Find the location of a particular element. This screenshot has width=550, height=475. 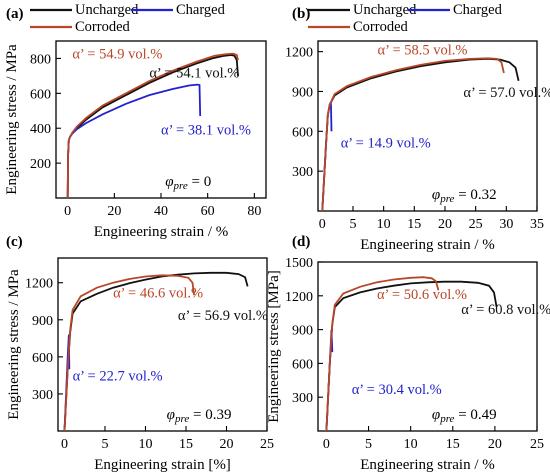

x-tick-label: 35 is located at coordinates (537, 224).